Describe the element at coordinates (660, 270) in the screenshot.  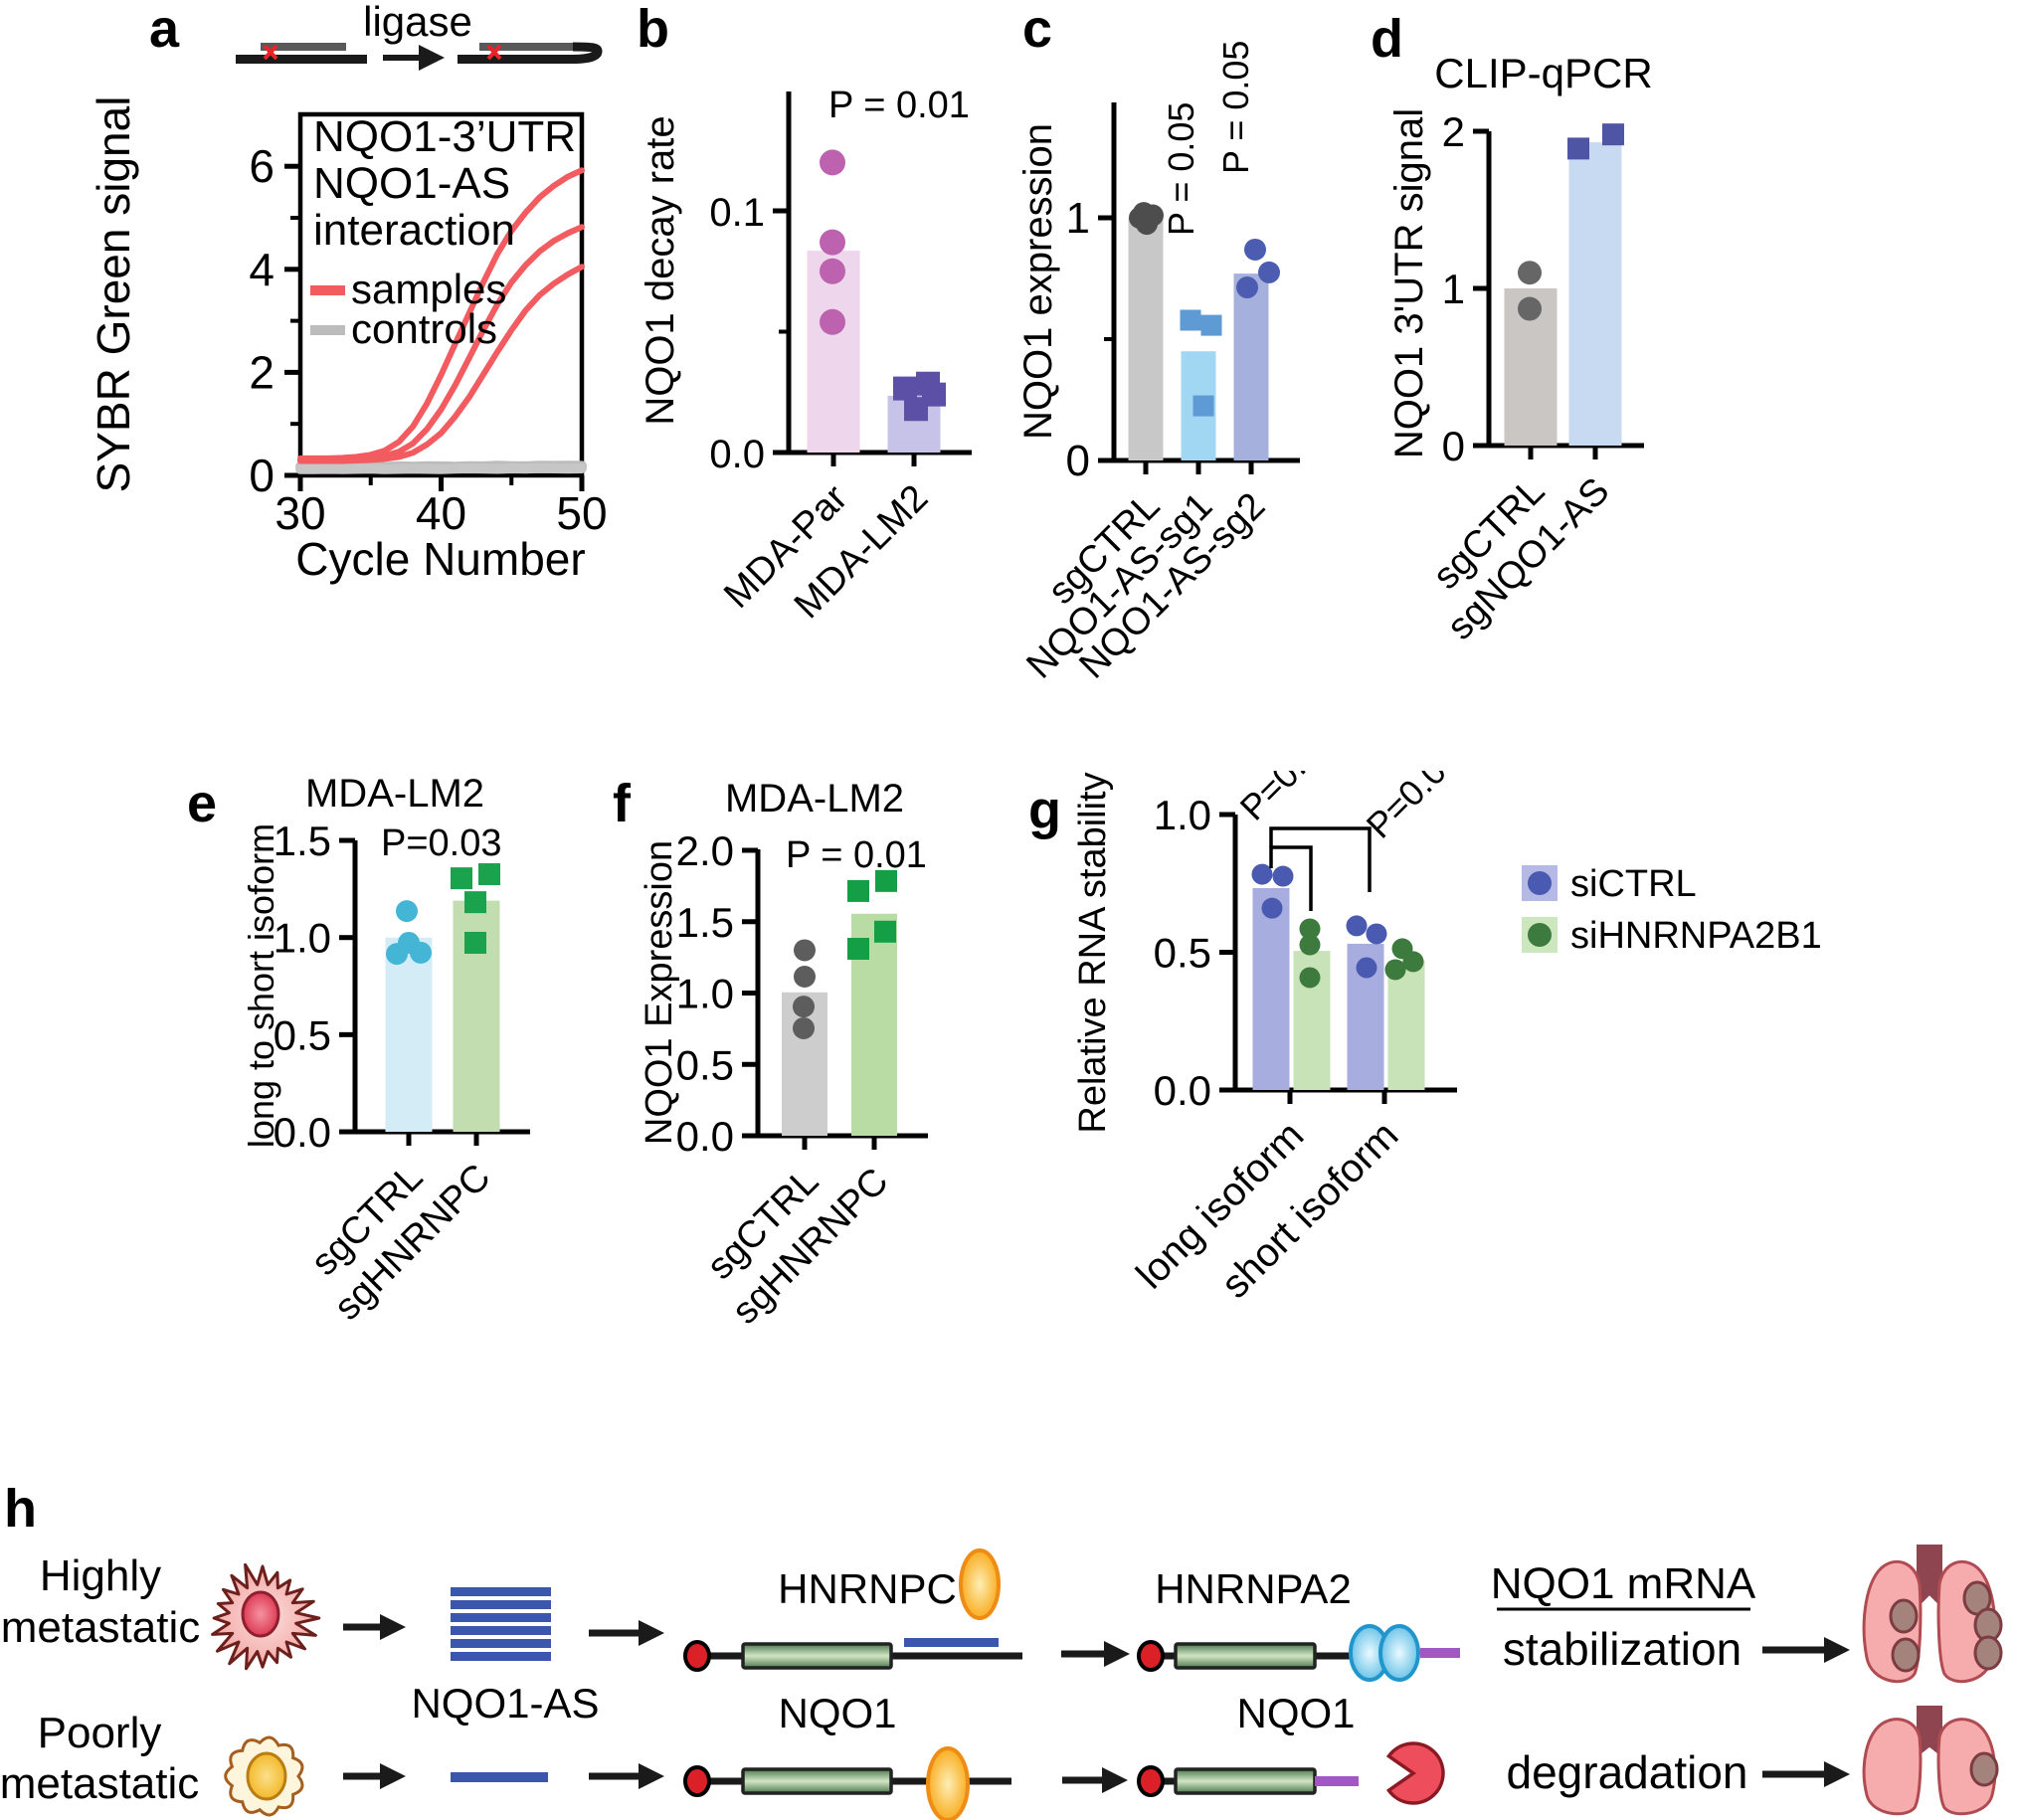
I see `y-axis-title: NQO1 decay rate` at that location.